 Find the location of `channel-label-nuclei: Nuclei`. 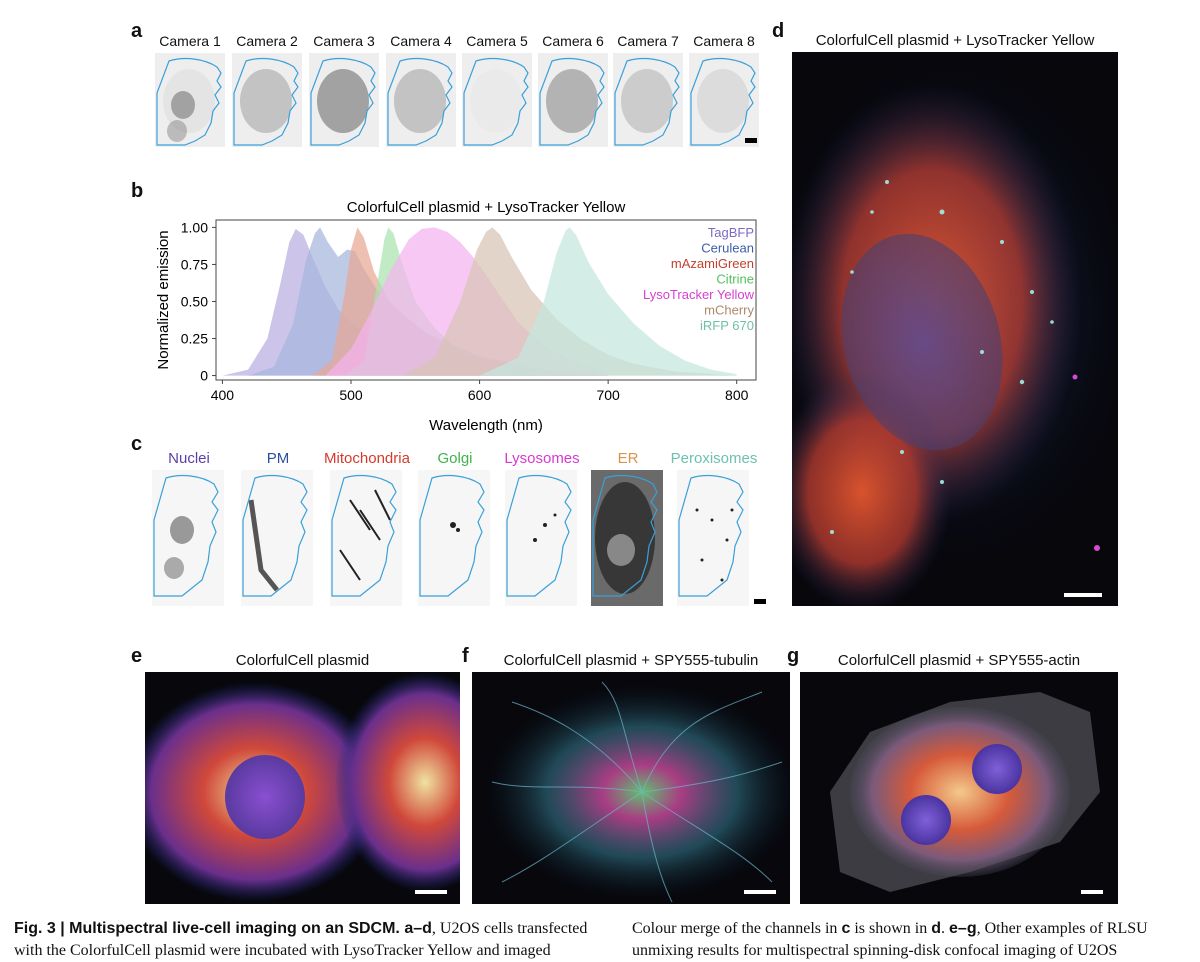

channel-label-nuclei: Nuclei is located at coordinates (189, 458).